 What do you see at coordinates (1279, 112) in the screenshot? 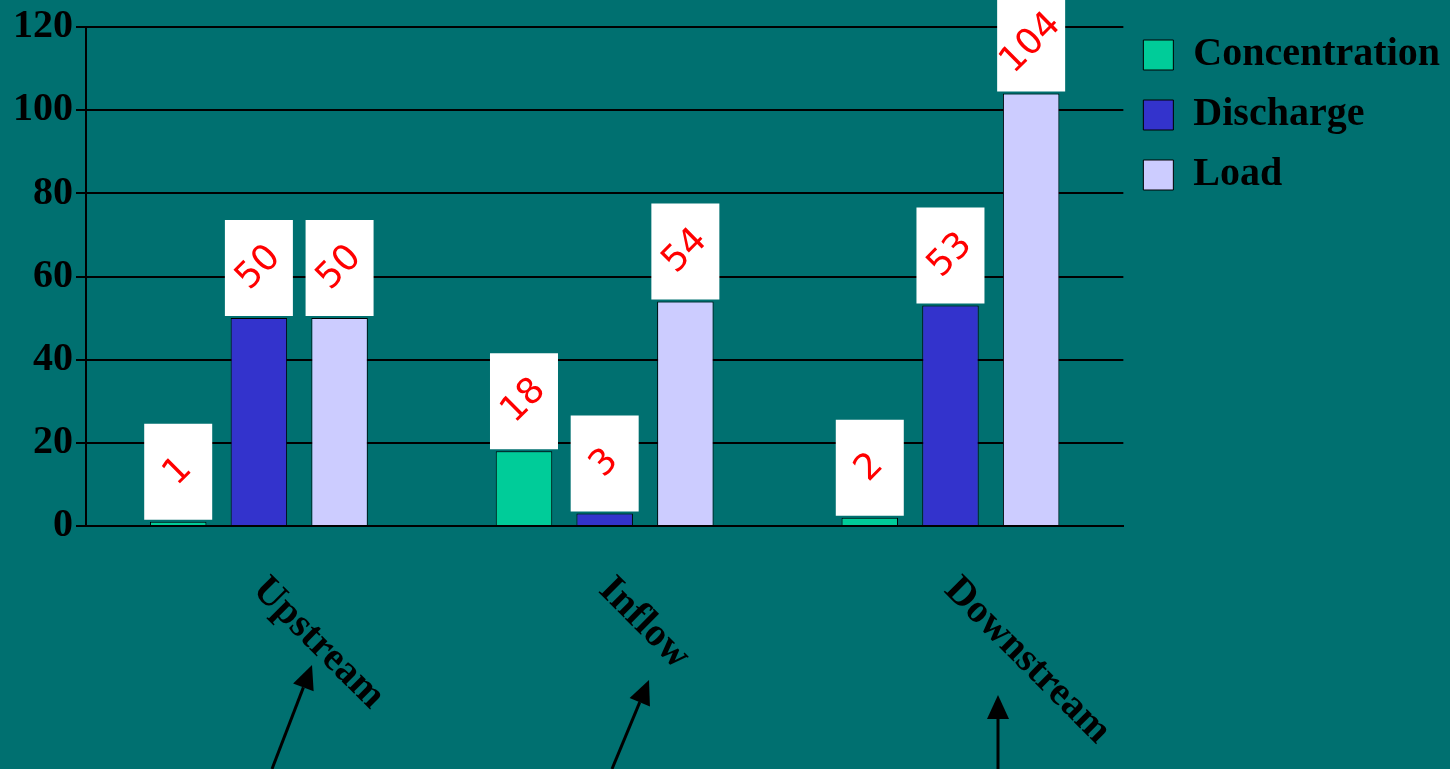
I see `legend-label: Discharge` at bounding box center [1279, 112].